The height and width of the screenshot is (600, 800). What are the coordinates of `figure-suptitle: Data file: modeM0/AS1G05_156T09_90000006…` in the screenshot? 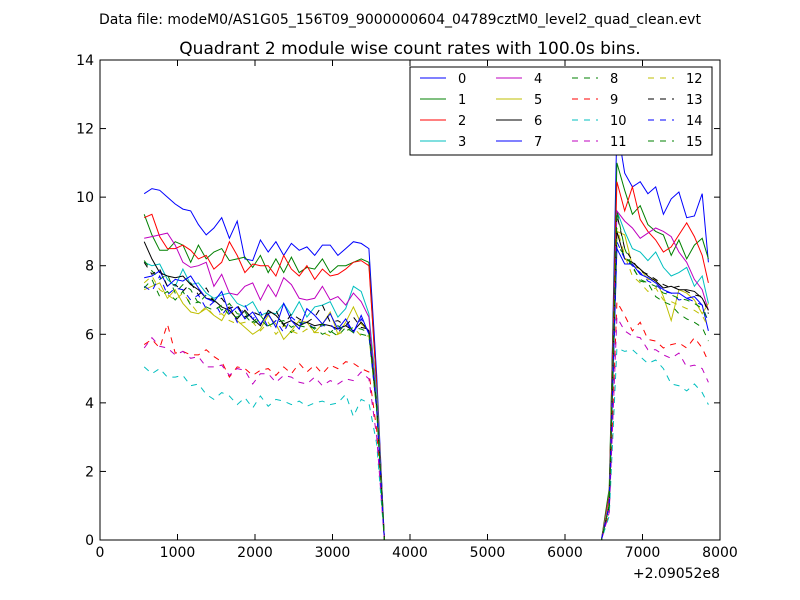 It's located at (400, 20).